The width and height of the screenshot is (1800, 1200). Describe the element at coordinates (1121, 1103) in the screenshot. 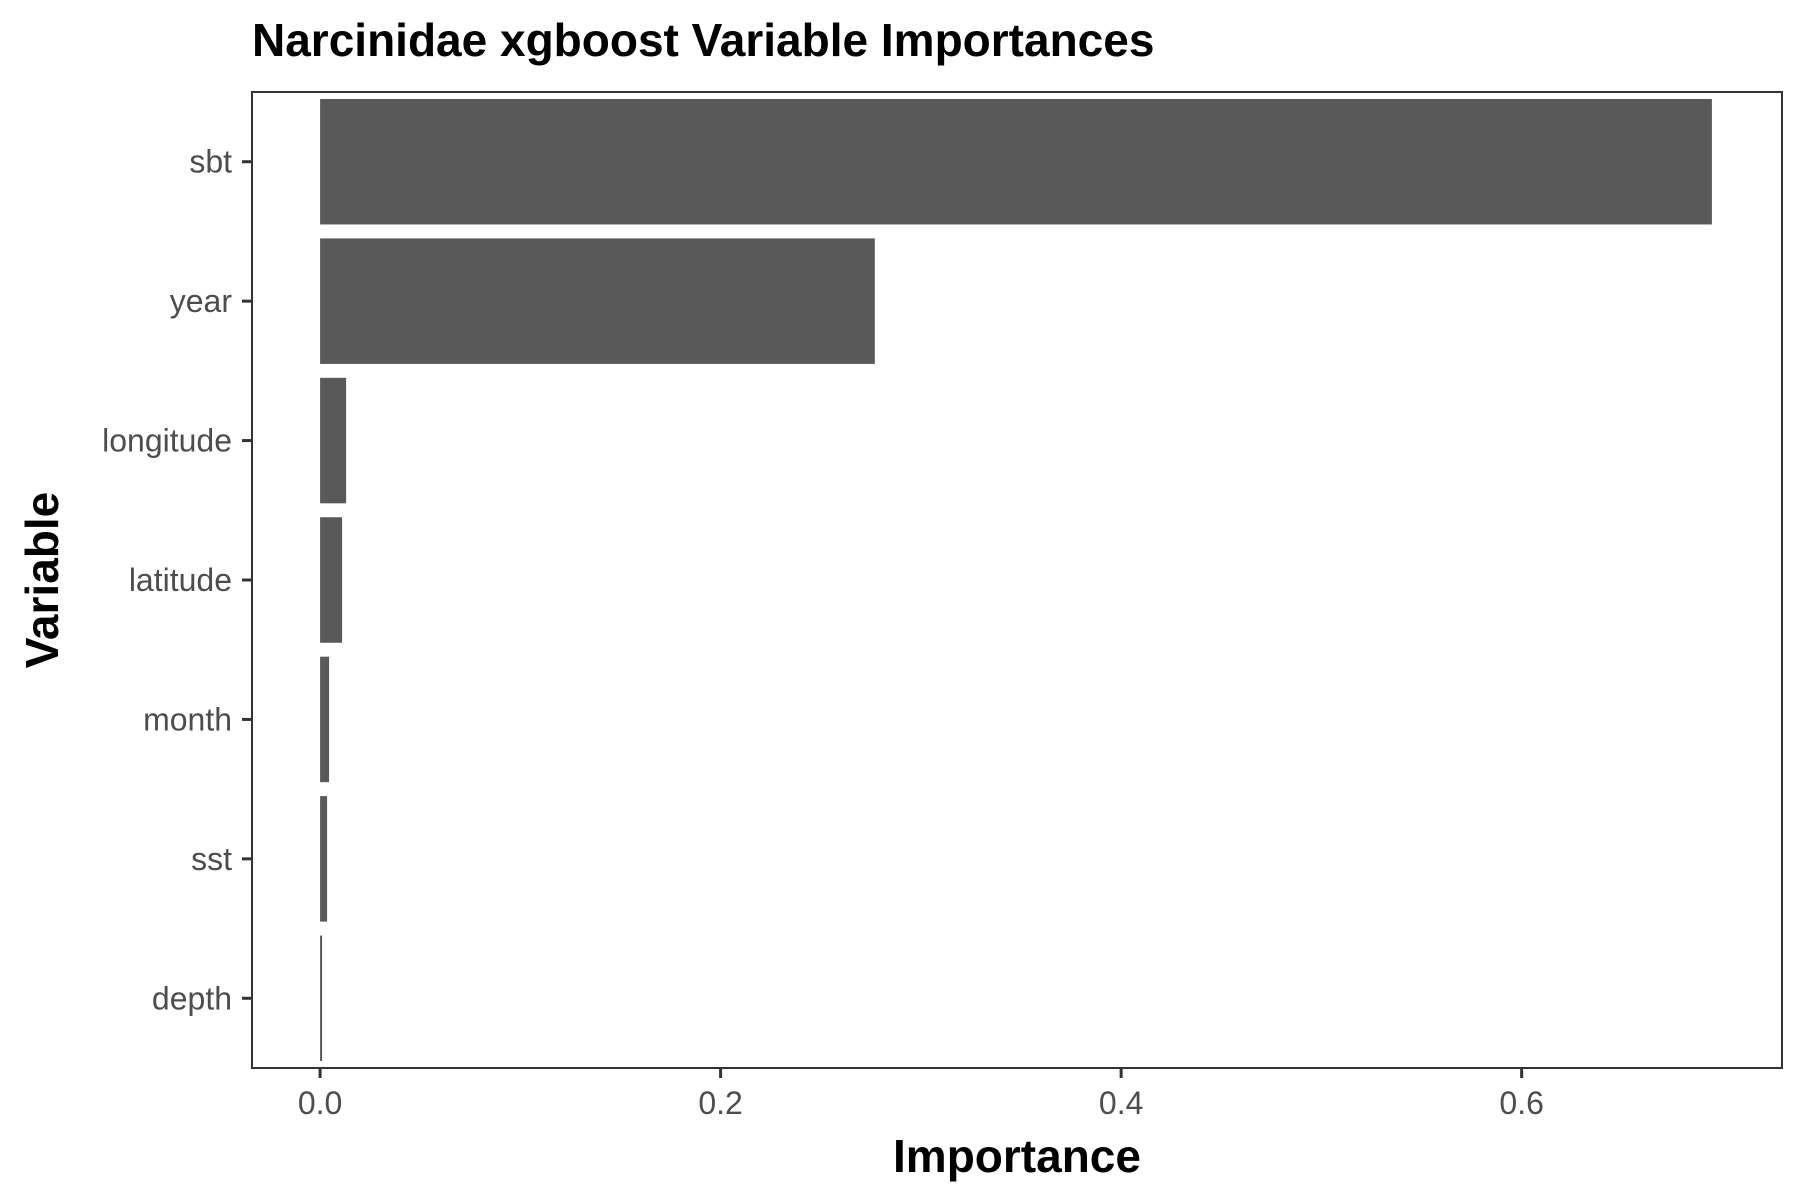

I see `x-tick-label-0.4: 0.4` at that location.